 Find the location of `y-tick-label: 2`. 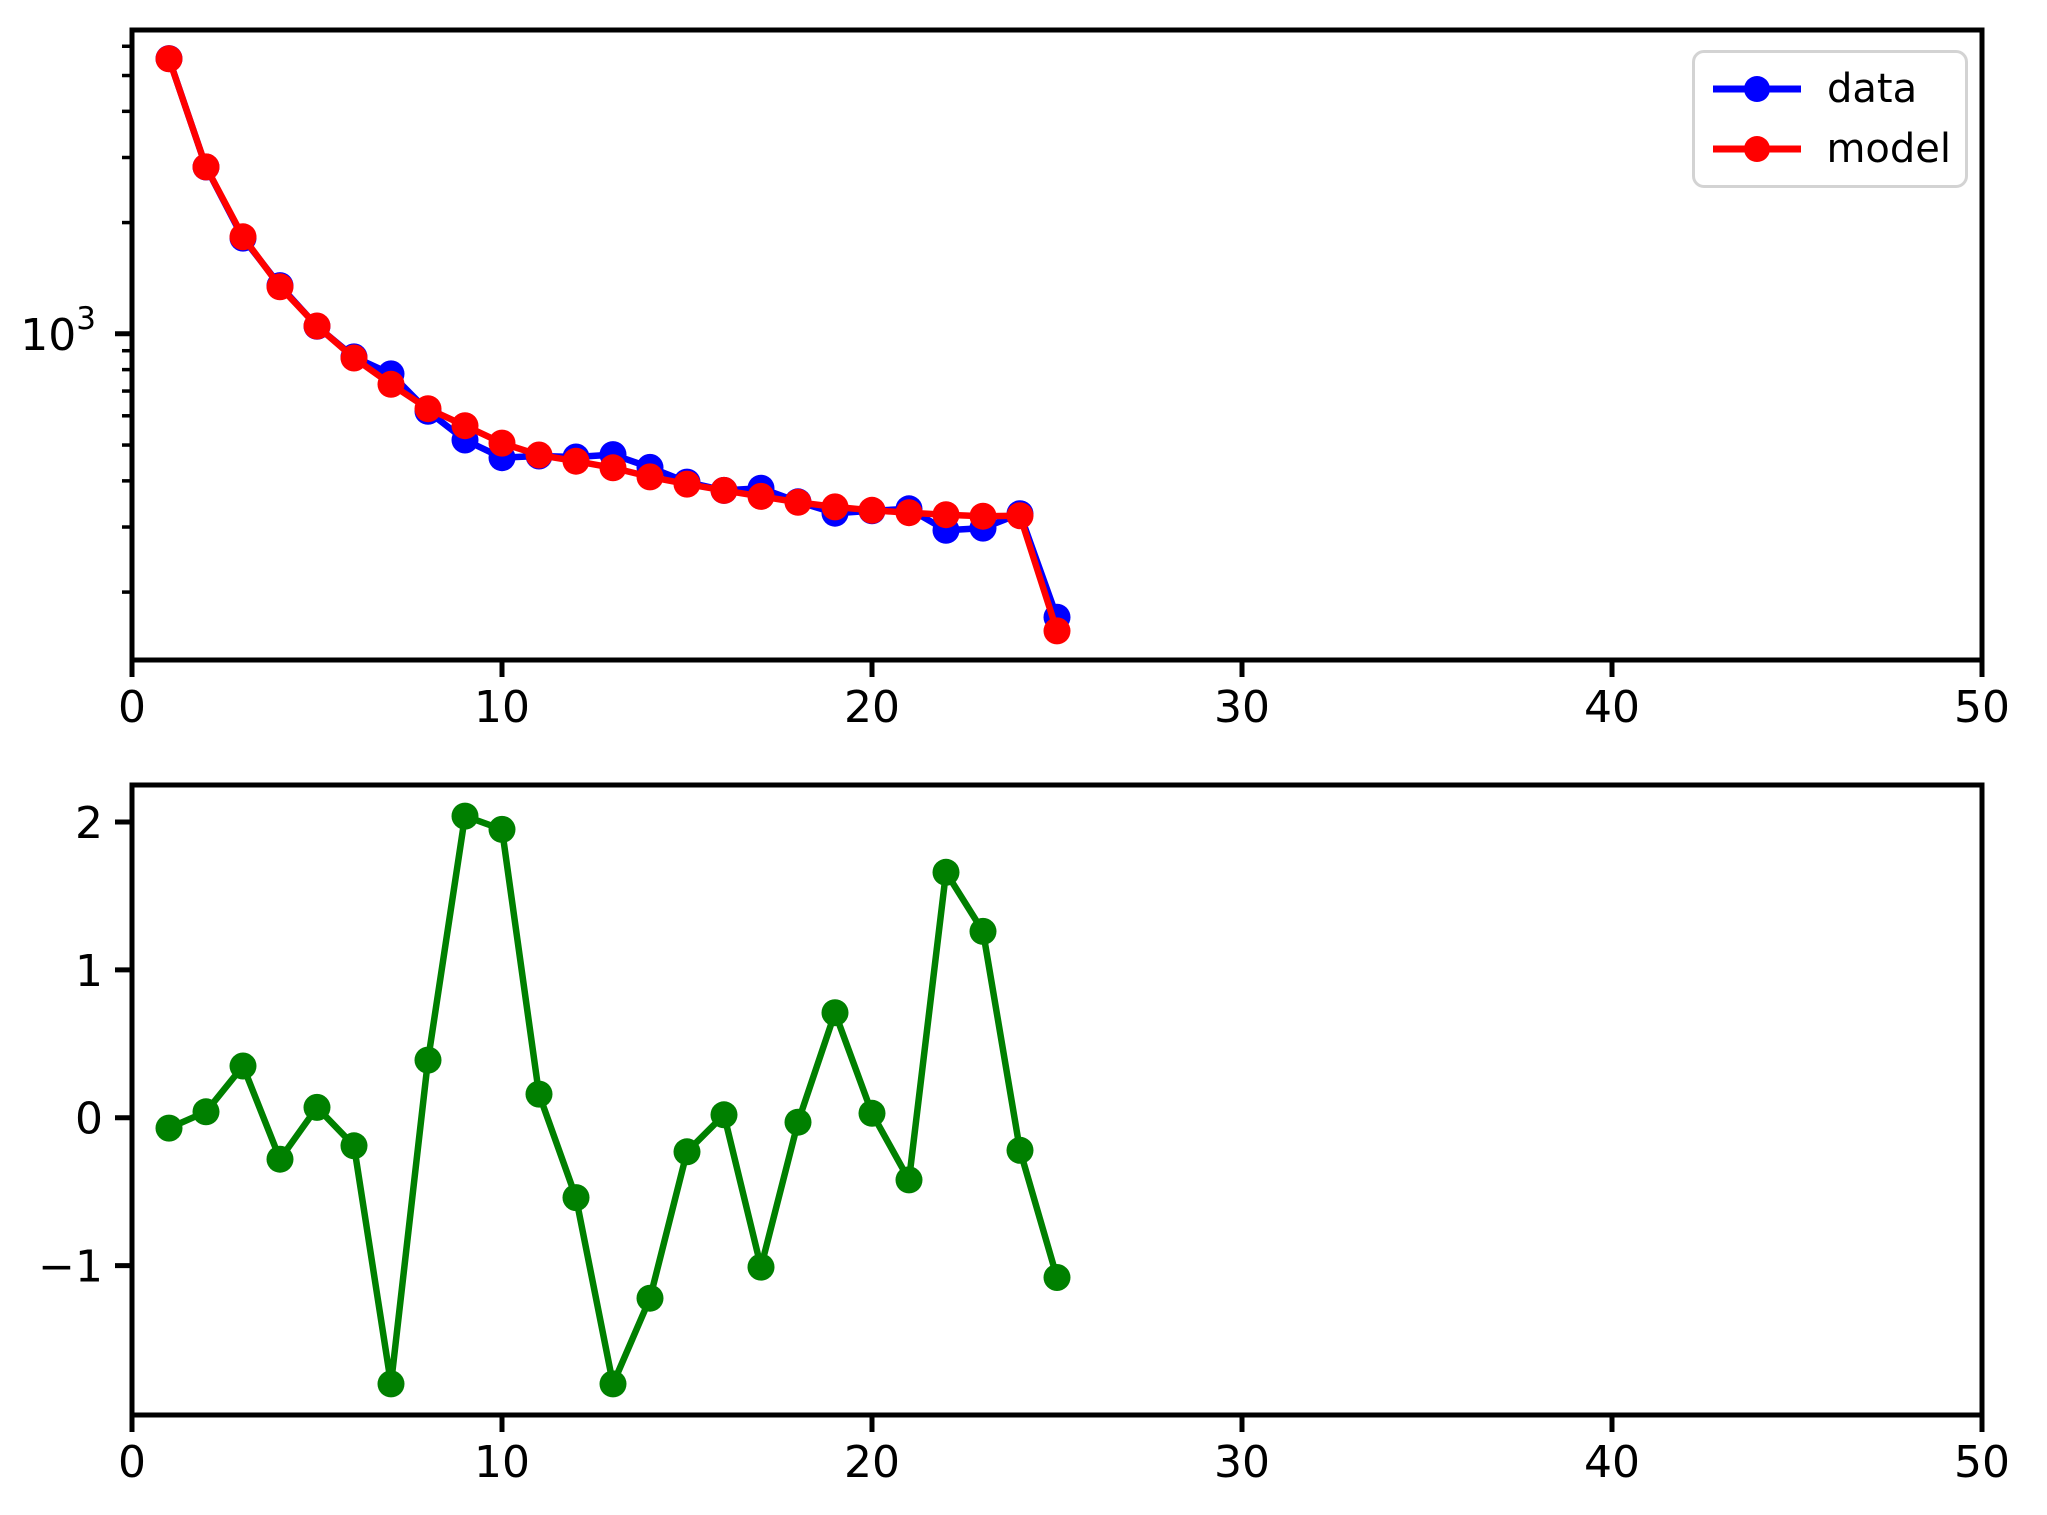

y-tick-label: 2 is located at coordinates (89, 823).